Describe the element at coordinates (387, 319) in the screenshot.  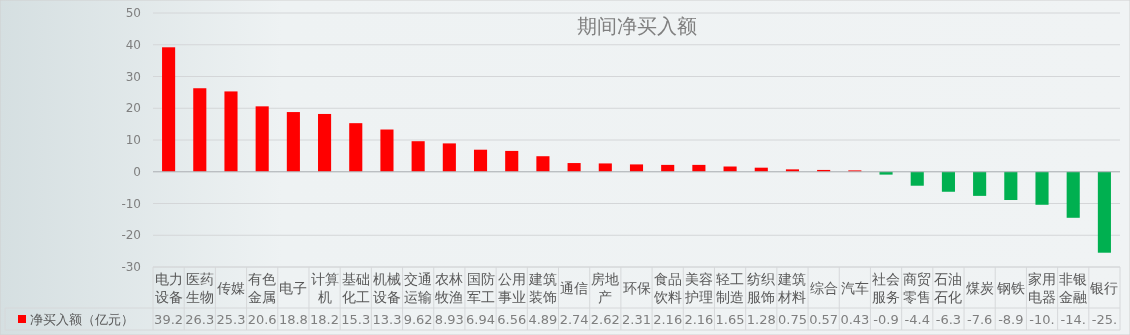
I see `data-label: 13.3` at that location.